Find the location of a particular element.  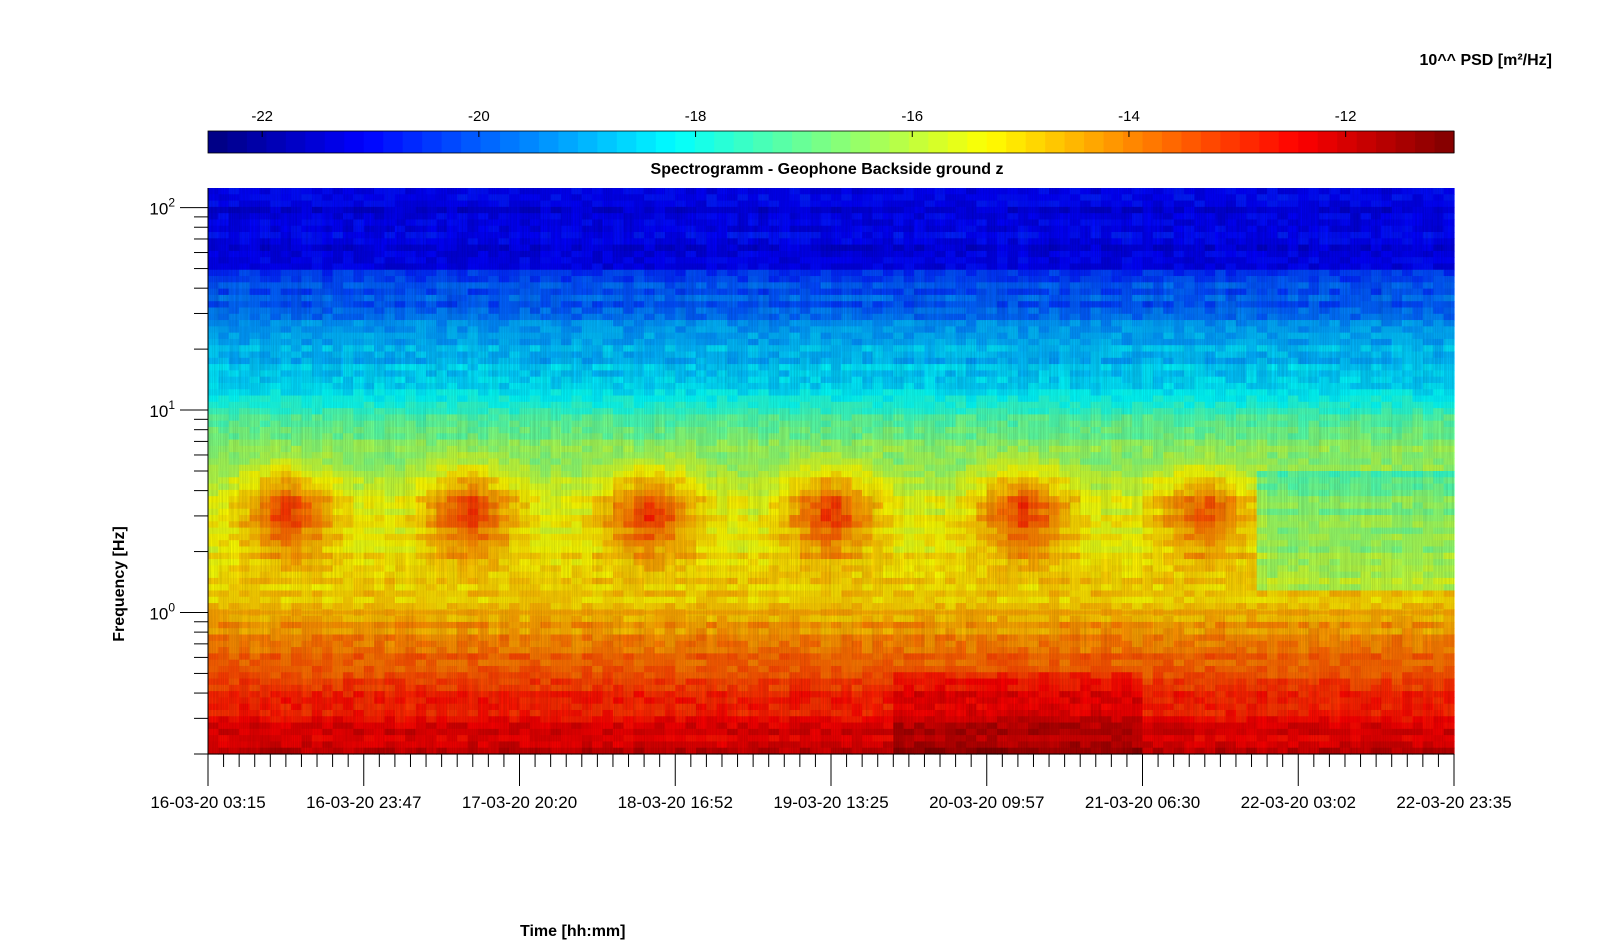

colorbar-ticks: -22 -20 -18 -16 -14 -12 is located at coordinates (803, 122).